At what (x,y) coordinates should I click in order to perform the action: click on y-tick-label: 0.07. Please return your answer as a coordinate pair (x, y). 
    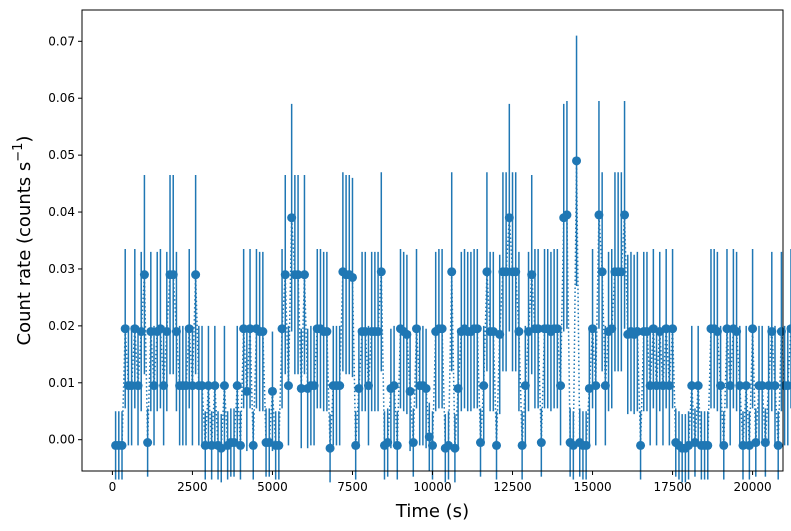
    Looking at the image, I should click on (61, 41).